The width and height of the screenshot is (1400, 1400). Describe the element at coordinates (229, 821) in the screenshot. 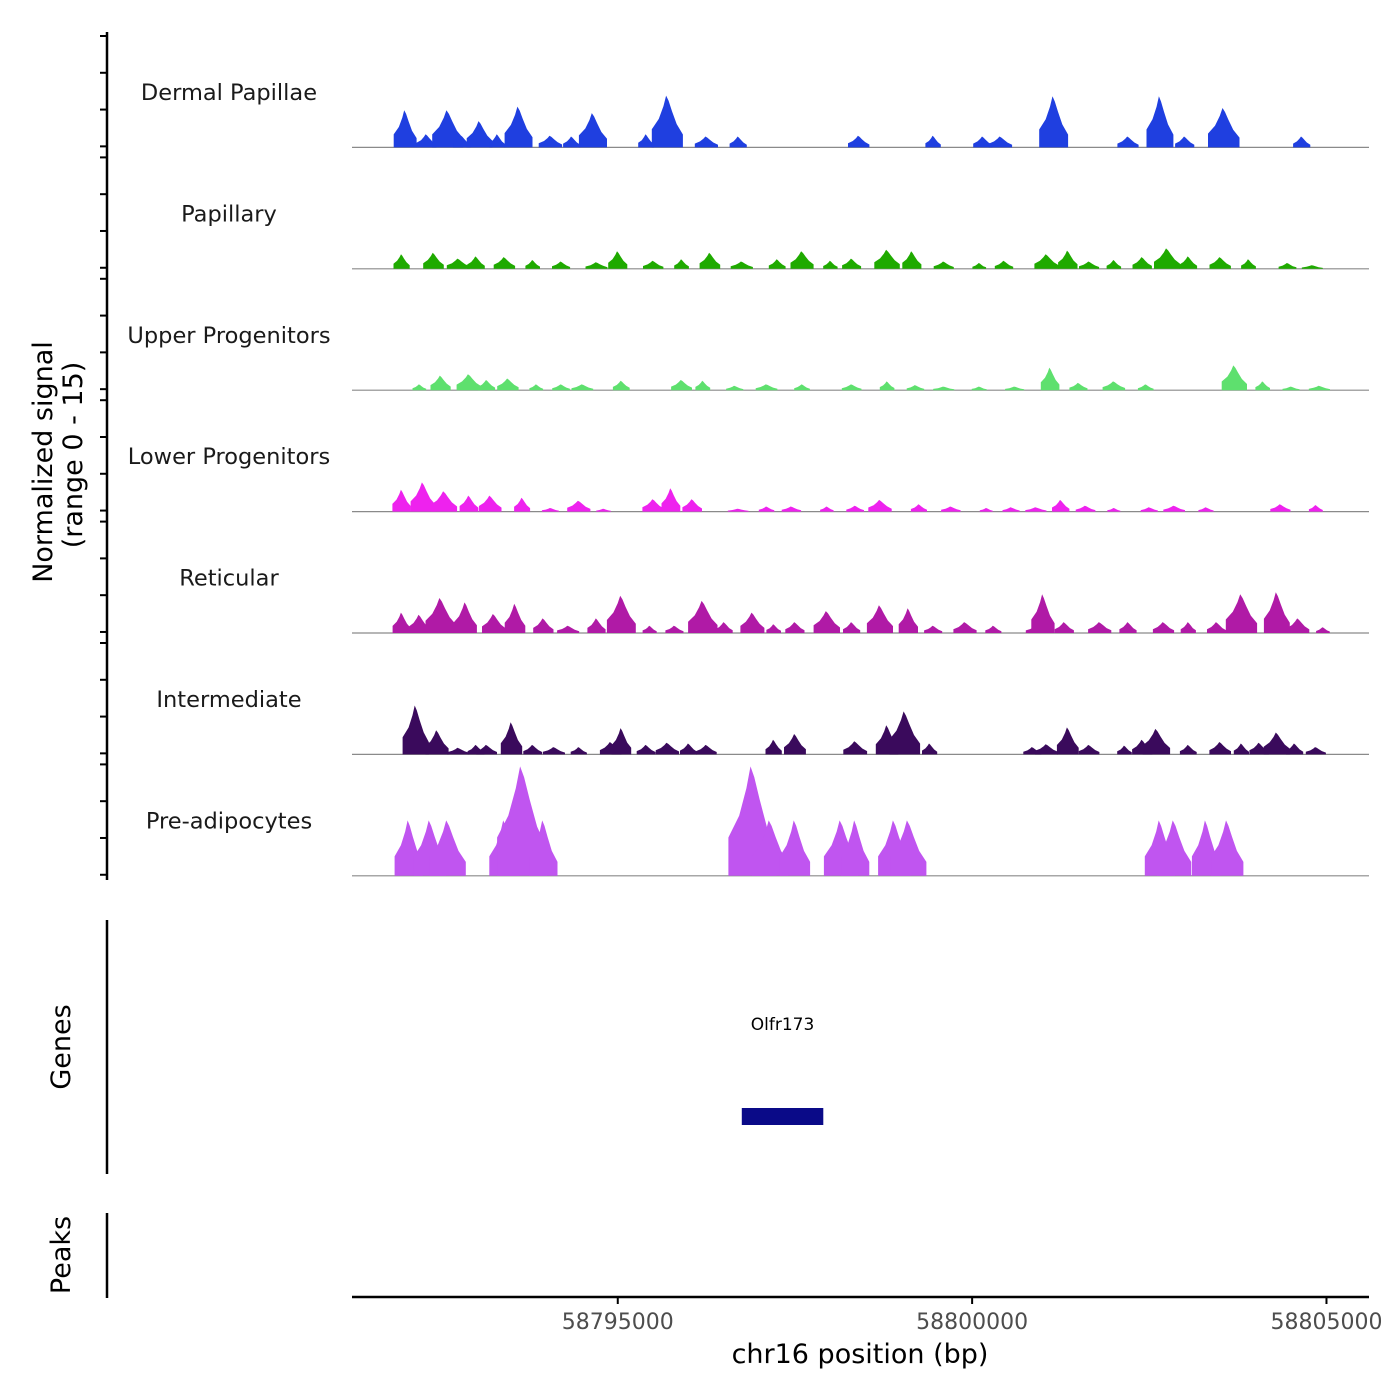

I see `track-label: Pre-adipocytes` at that location.